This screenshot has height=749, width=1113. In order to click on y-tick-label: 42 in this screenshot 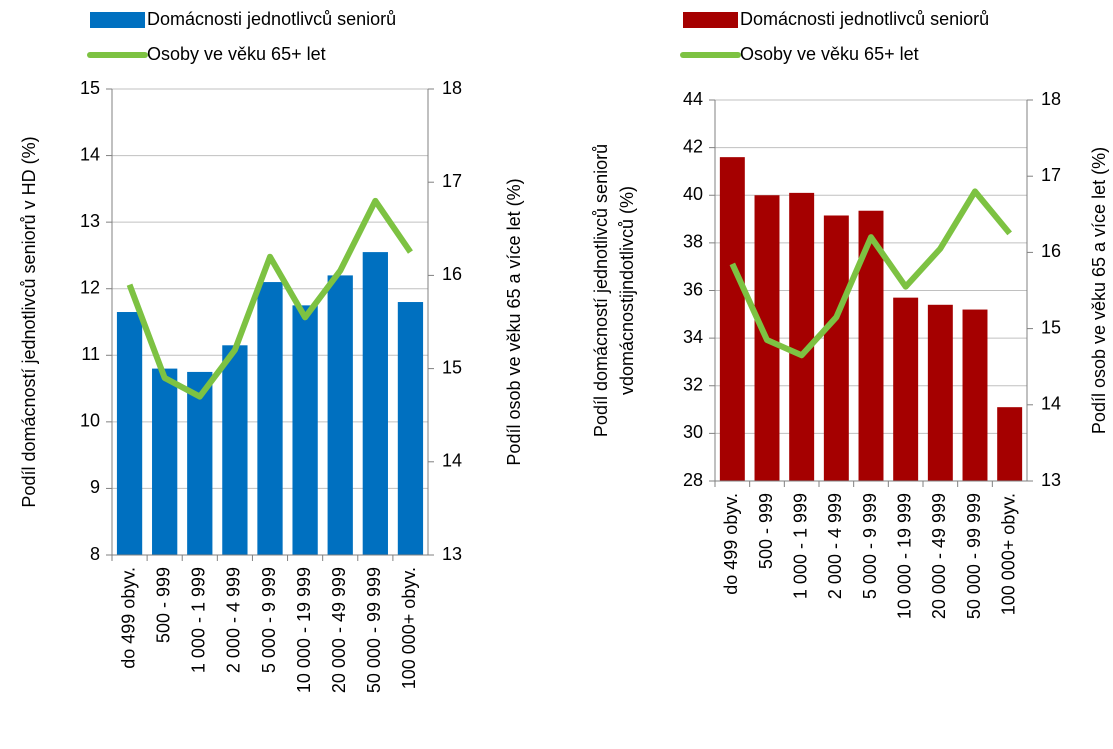, I will do `click(693, 146)`.